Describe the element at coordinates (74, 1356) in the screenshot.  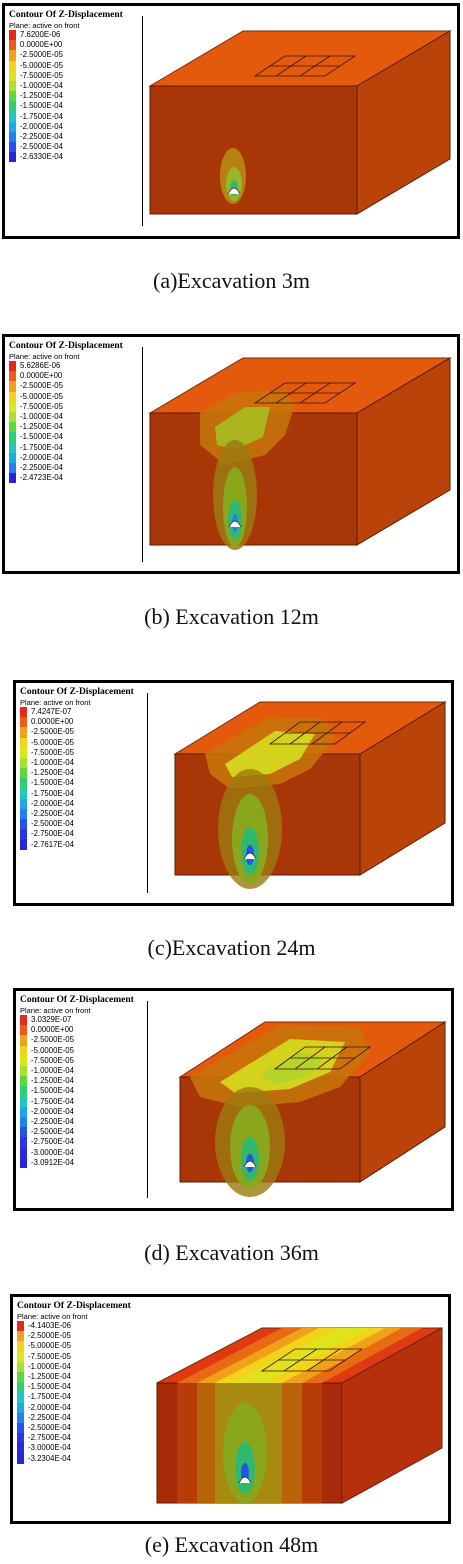
I see `legend-entry: -7.5000E-05` at that location.